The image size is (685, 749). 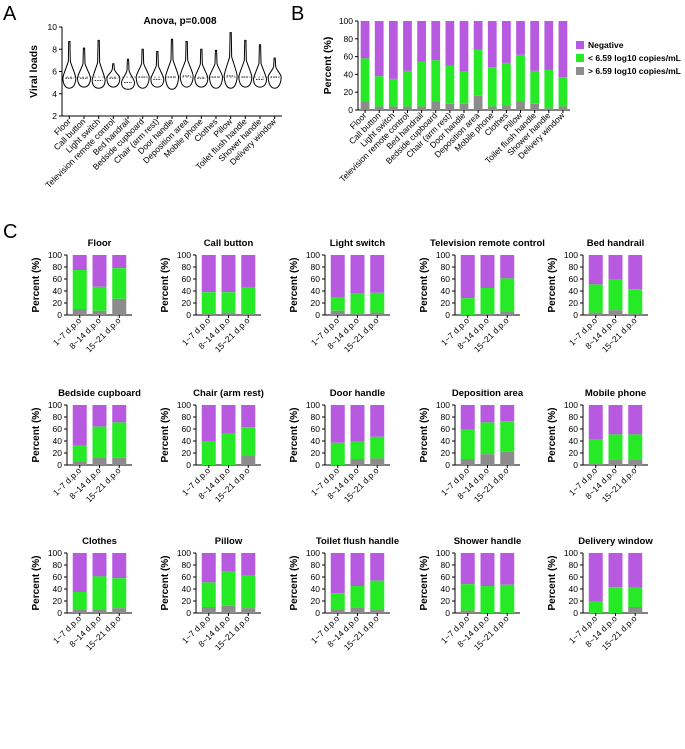 What do you see at coordinates (349, 57) in the screenshot?
I see `panel-b-y-tick-label: 60` at bounding box center [349, 57].